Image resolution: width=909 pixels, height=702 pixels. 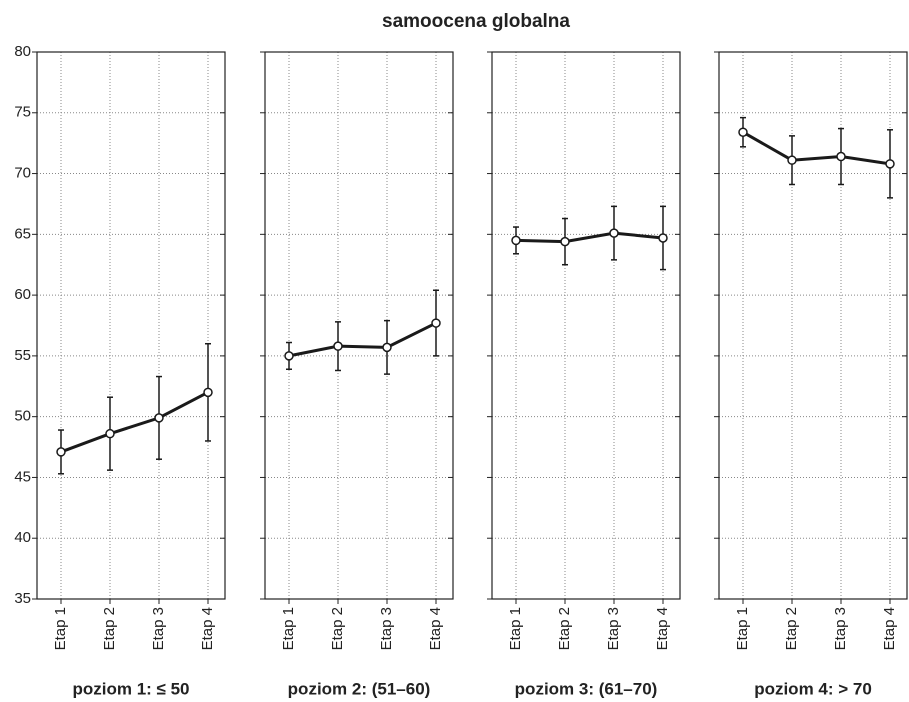 What do you see at coordinates (22, 416) in the screenshot?
I see `y-tick-label: 50` at bounding box center [22, 416].